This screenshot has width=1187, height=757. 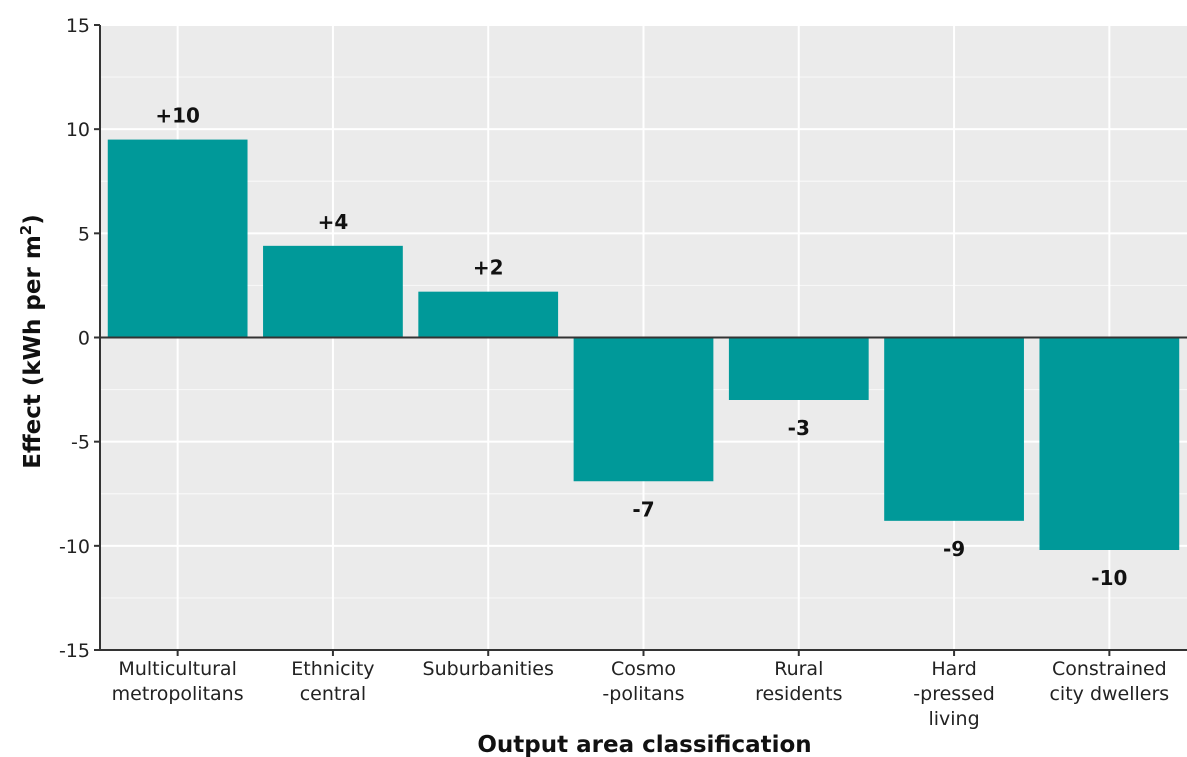 I want to click on x-tick-label-line: Rural, so click(x=798, y=669).